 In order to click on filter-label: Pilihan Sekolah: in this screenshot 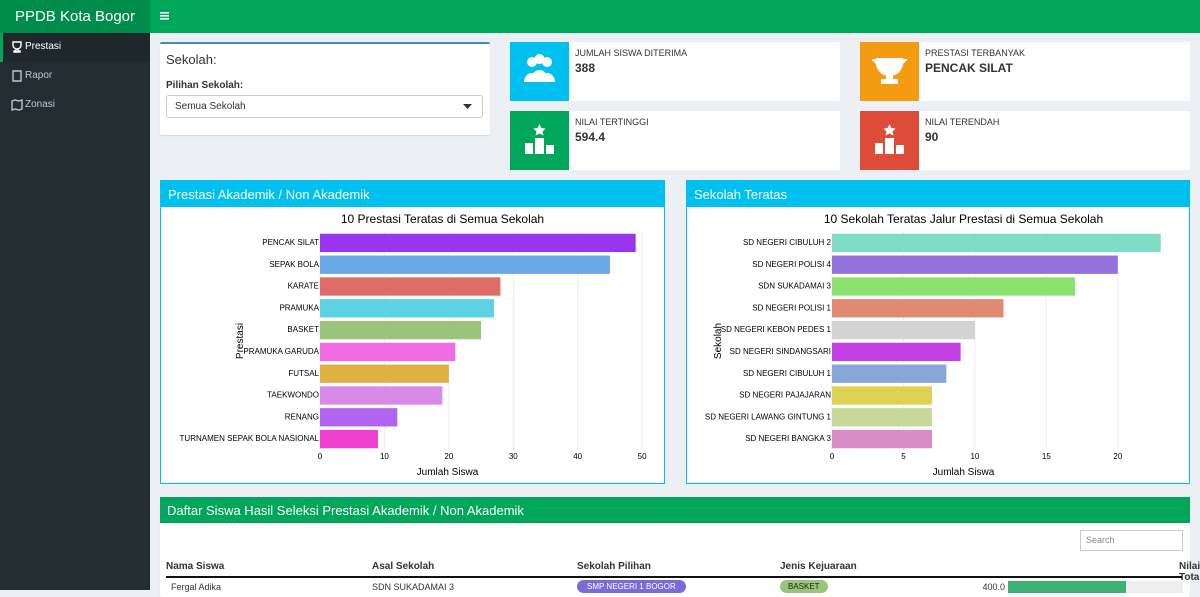, I will do `click(205, 85)`.